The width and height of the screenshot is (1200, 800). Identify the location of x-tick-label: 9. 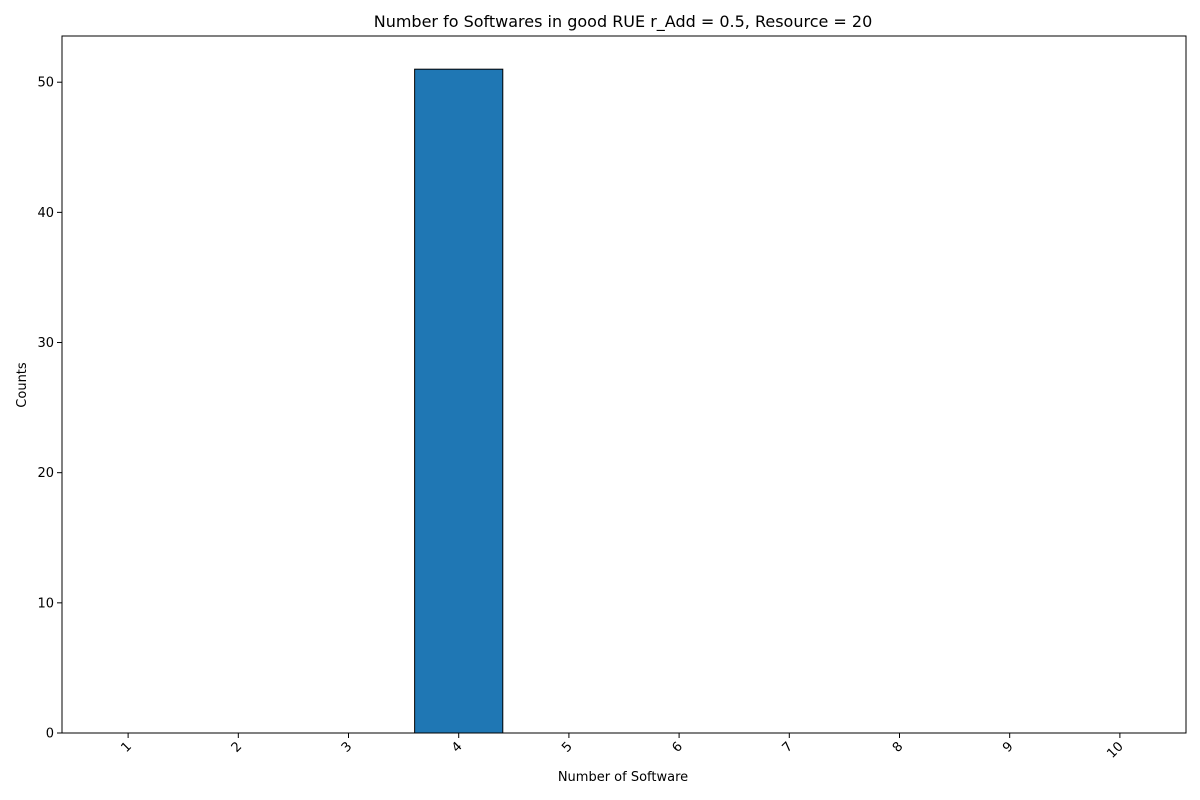
(1008, 747).